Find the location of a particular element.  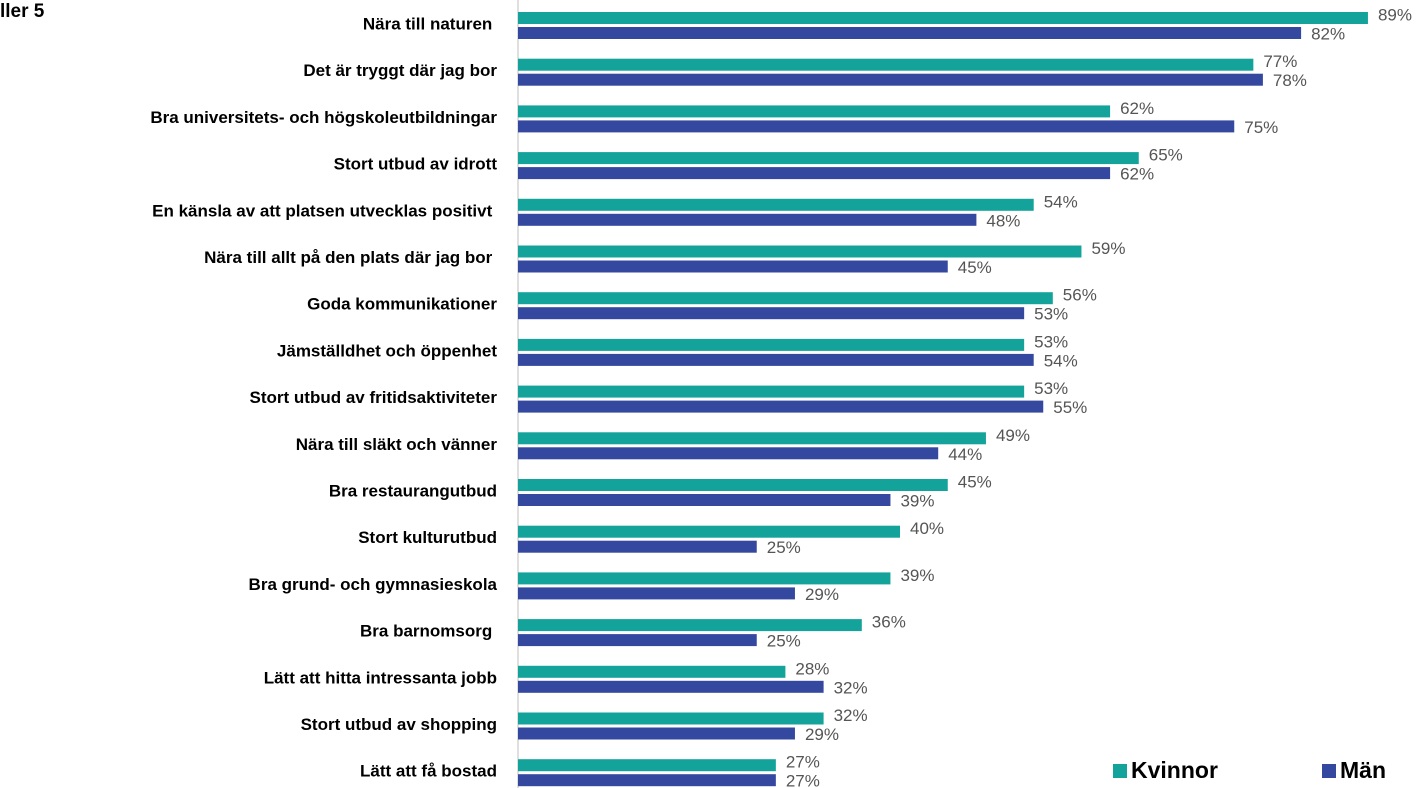

category-label: Det är tryggt där jag bor is located at coordinates (400, 70).